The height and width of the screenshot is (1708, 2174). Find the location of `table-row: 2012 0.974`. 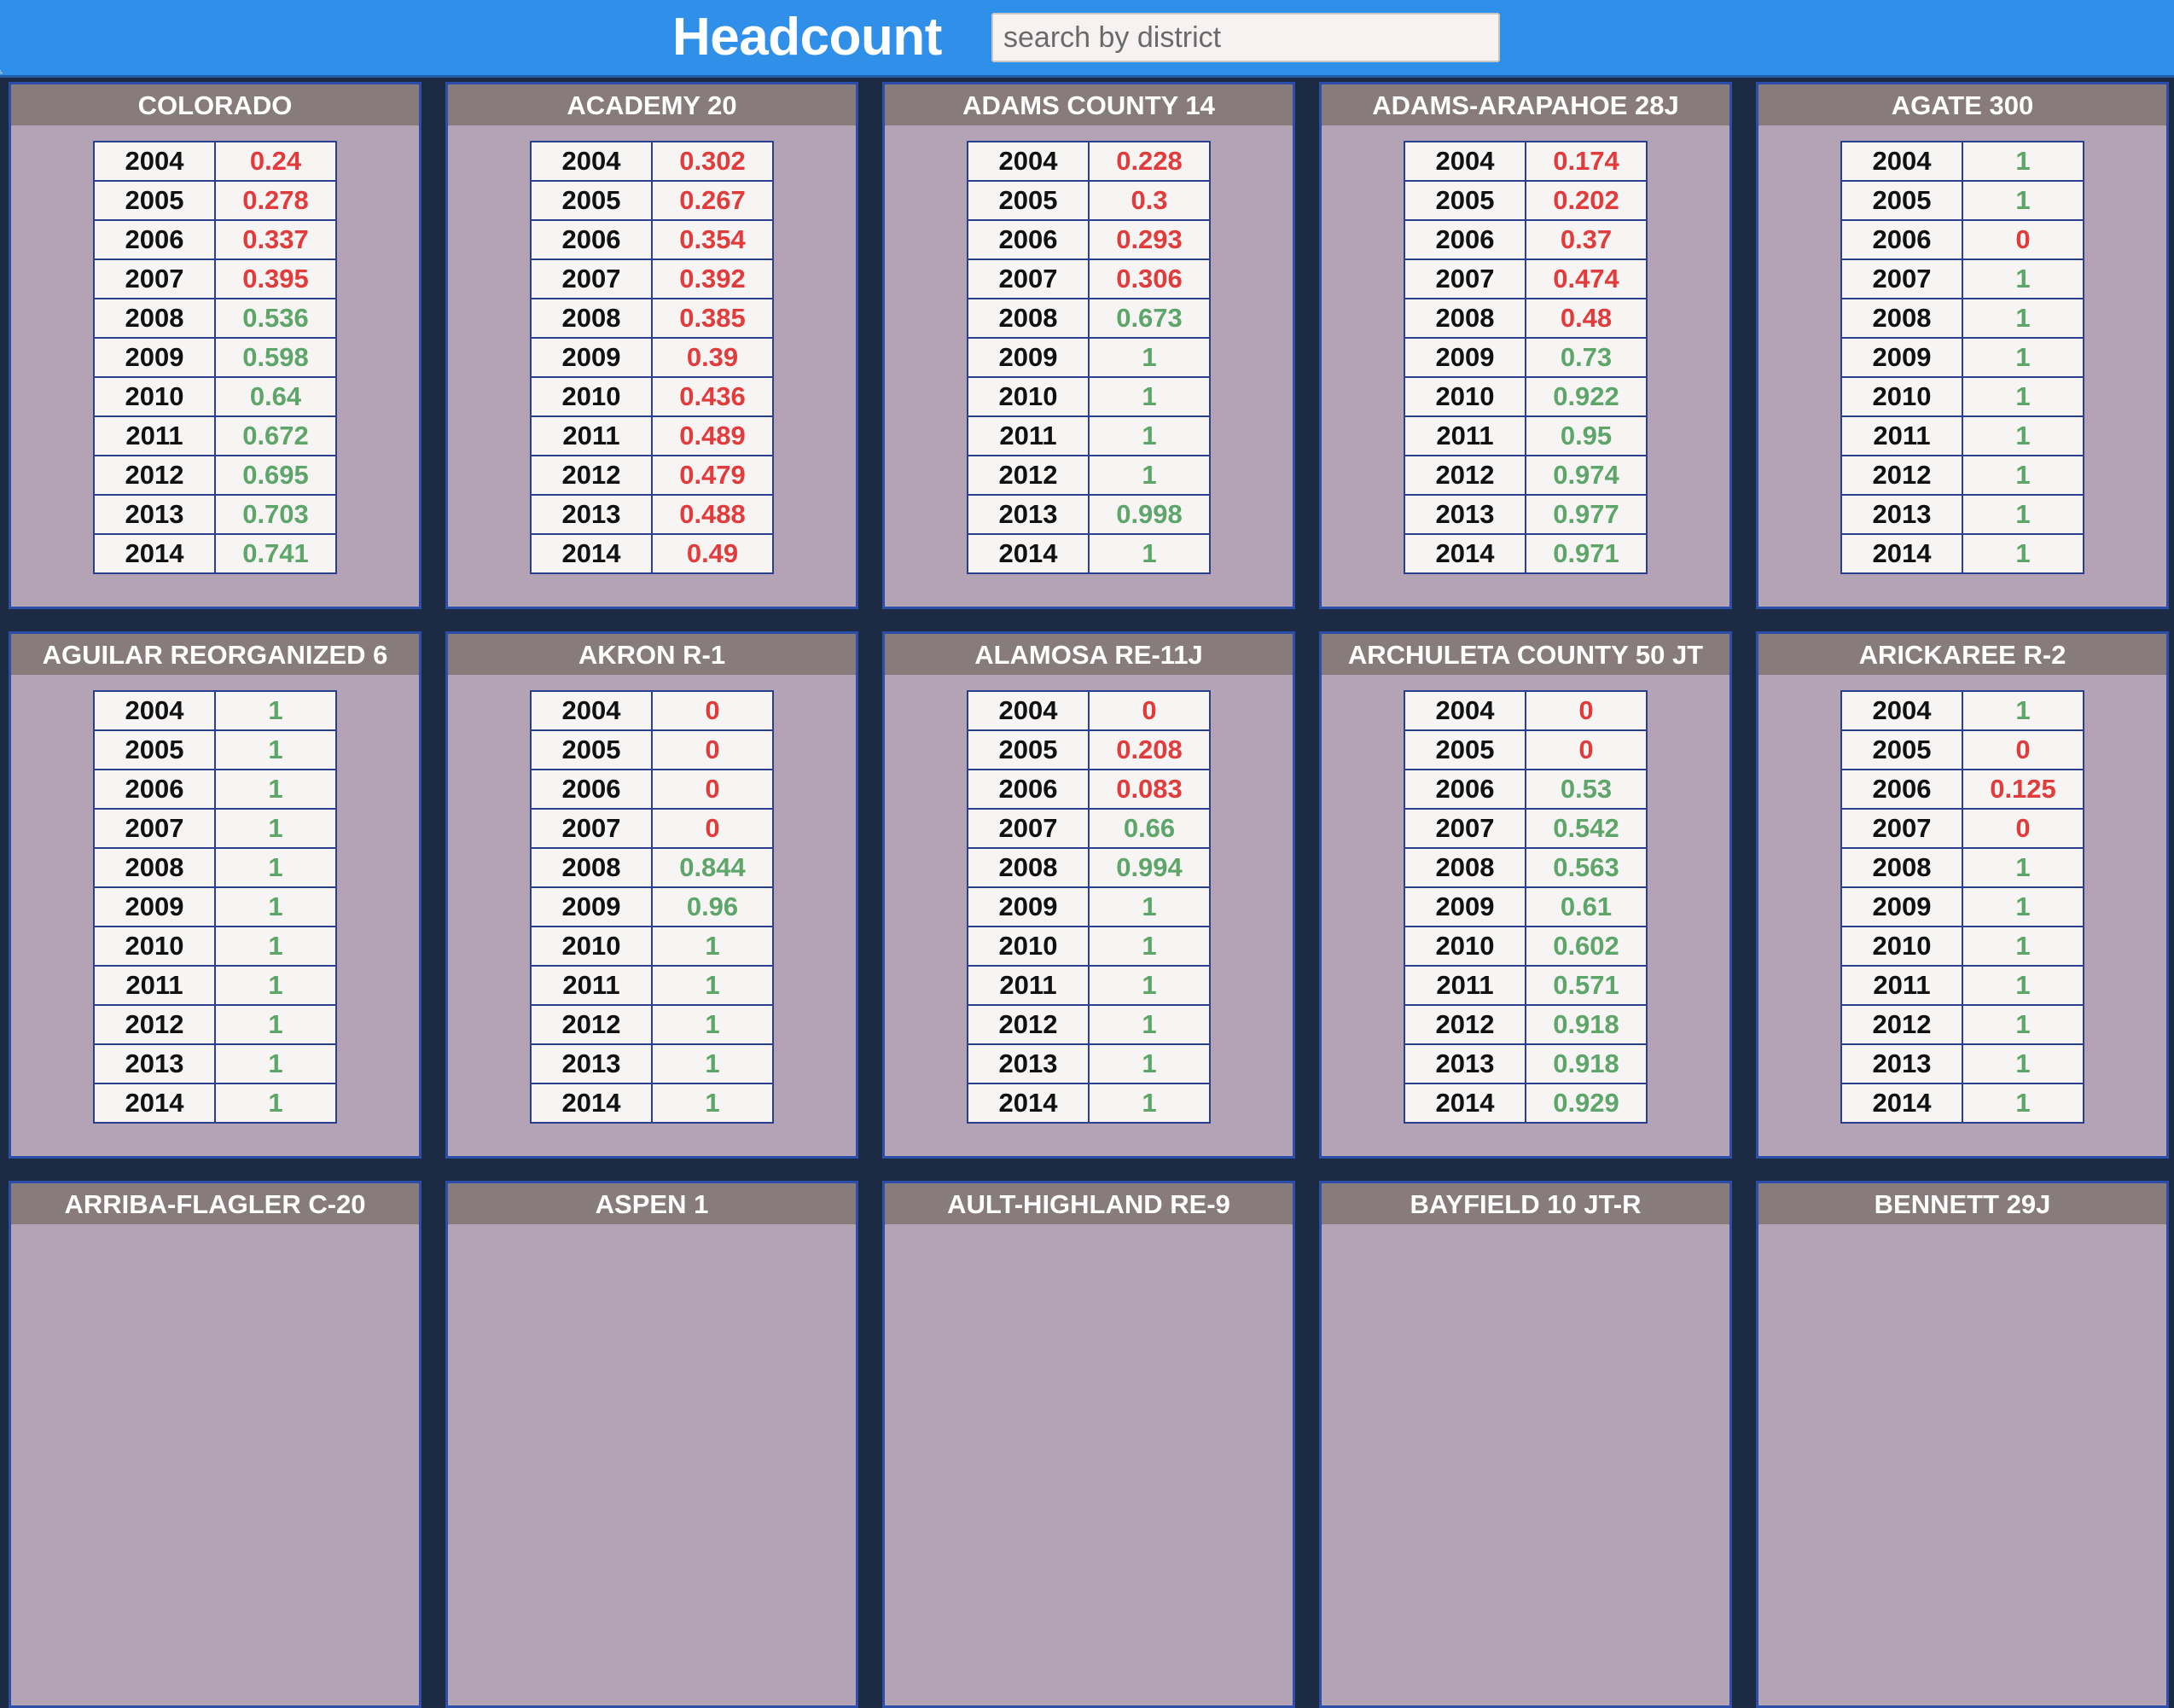

table-row: 2012 0.974 is located at coordinates (1526, 476).